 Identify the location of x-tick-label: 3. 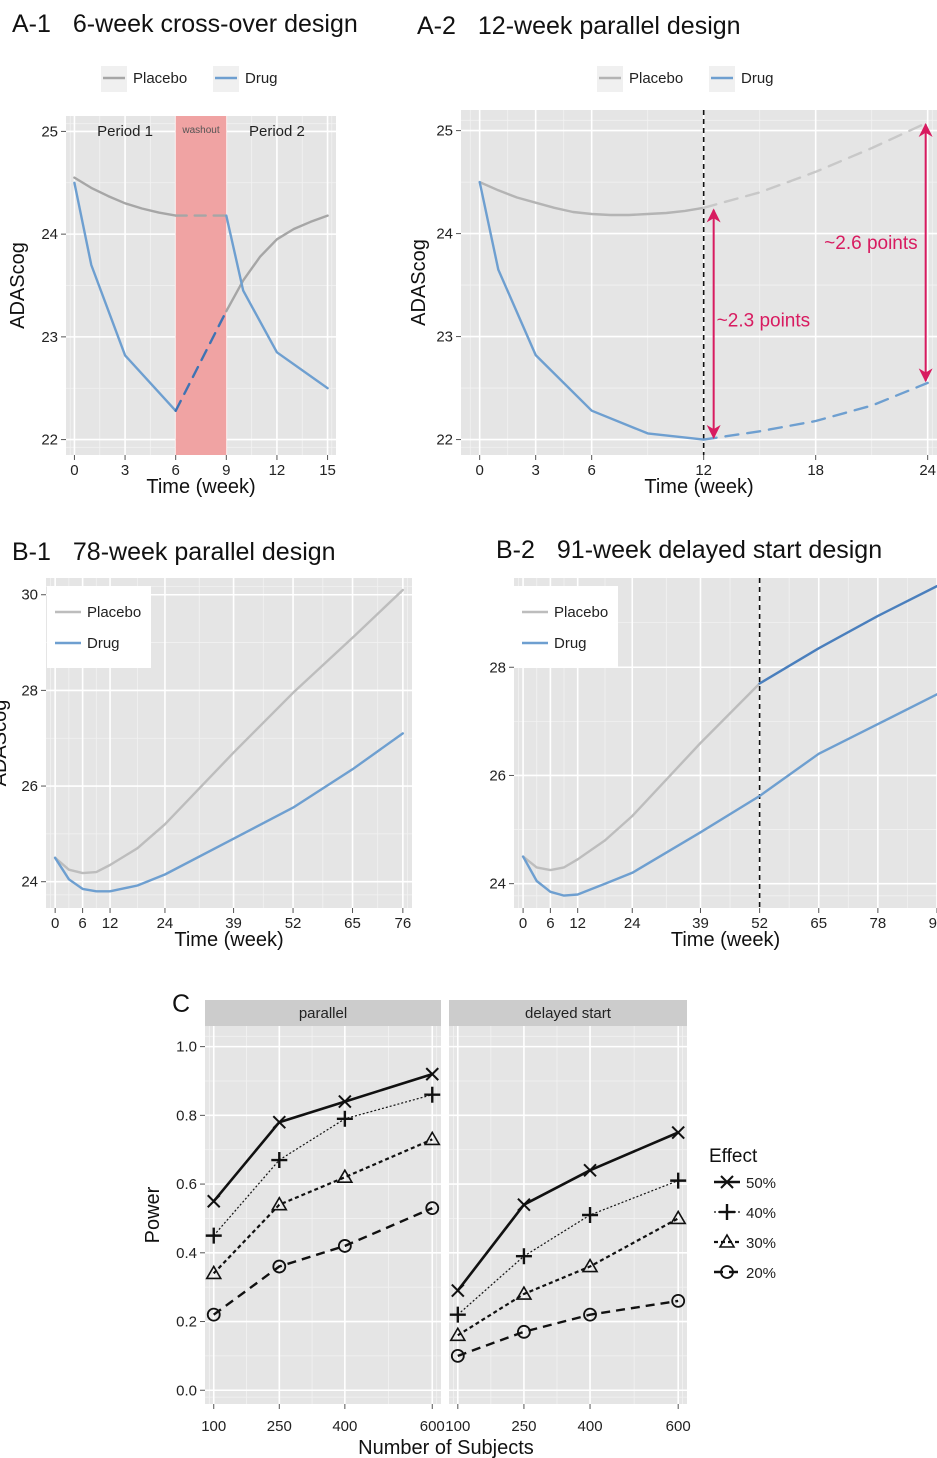
(535, 470).